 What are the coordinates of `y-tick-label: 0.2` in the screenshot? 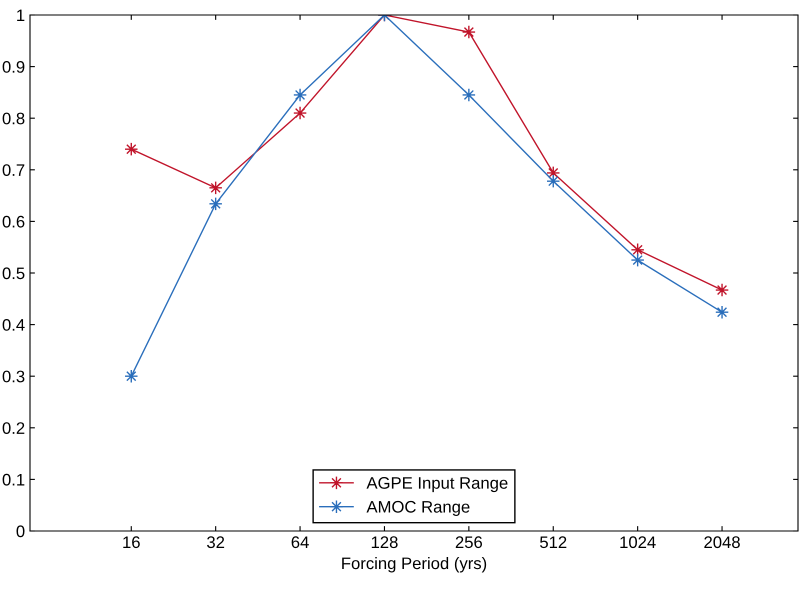 It's located at (13, 428).